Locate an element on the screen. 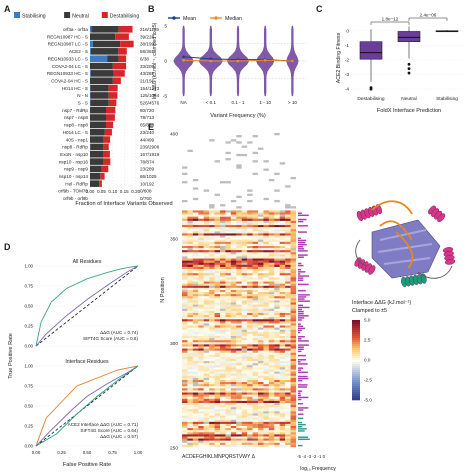  roc-curve is located at coordinates (87, 306).